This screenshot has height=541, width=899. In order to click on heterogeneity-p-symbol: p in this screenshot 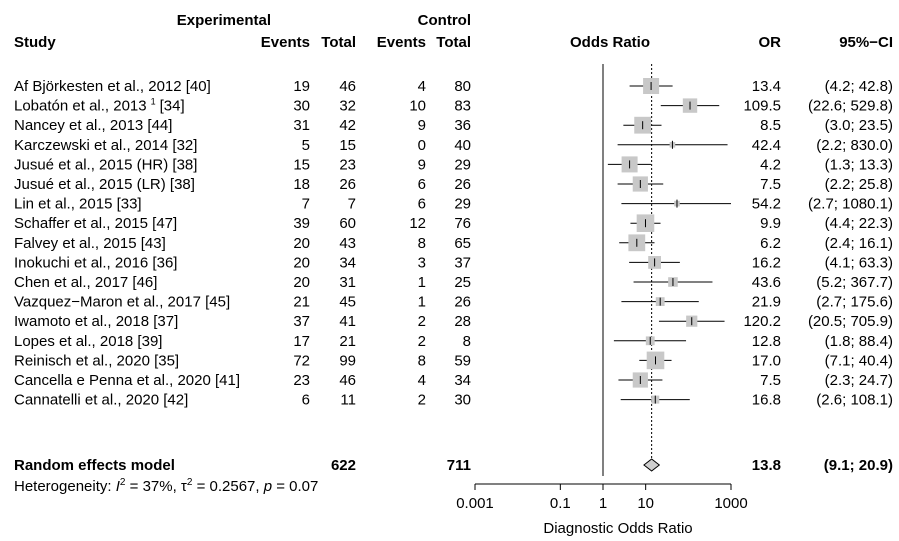, I will do `click(267, 486)`.